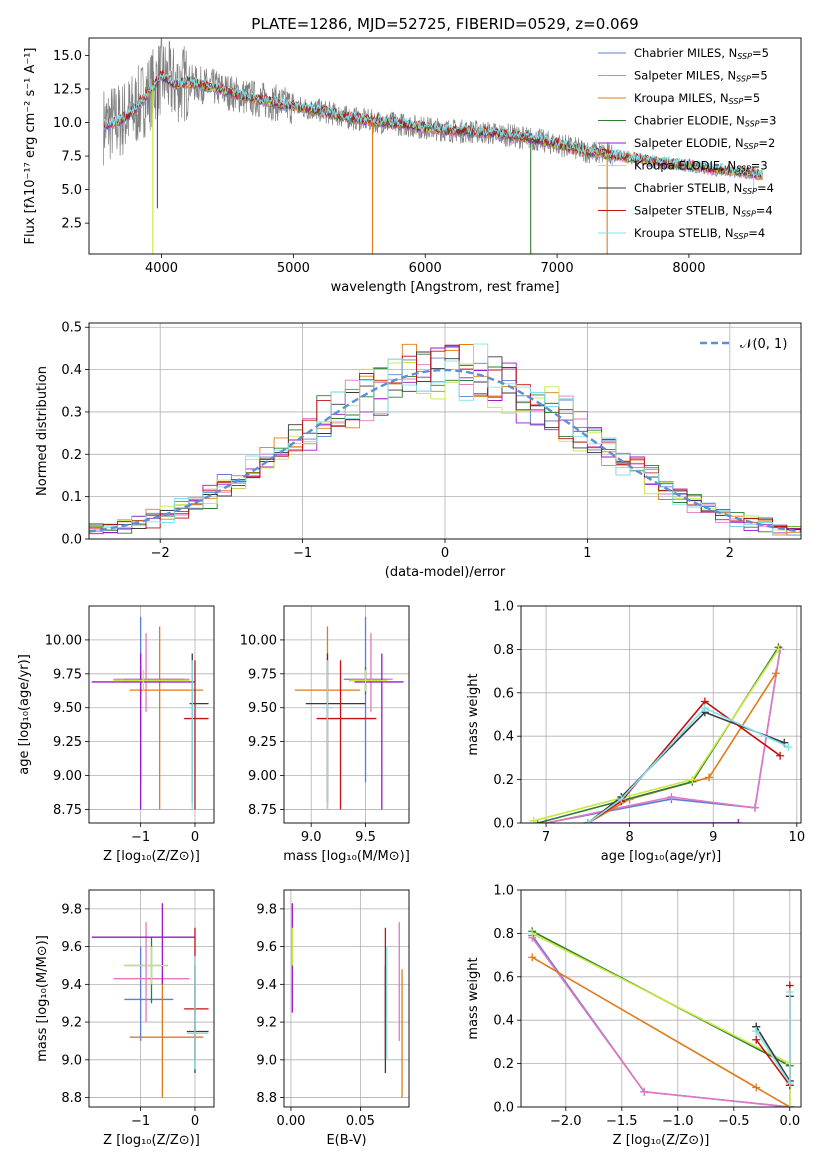 The width and height of the screenshot is (819, 1170). What do you see at coordinates (445, 440) in the screenshot?
I see `histogram-plot` at bounding box center [445, 440].